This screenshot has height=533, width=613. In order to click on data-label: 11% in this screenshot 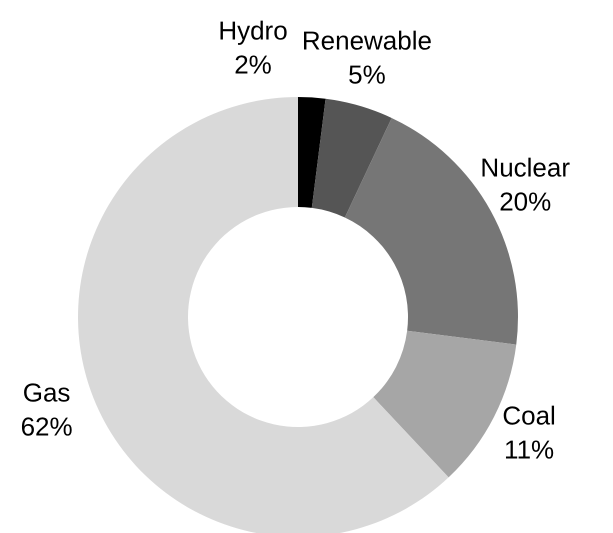, I will do `click(529, 449)`.